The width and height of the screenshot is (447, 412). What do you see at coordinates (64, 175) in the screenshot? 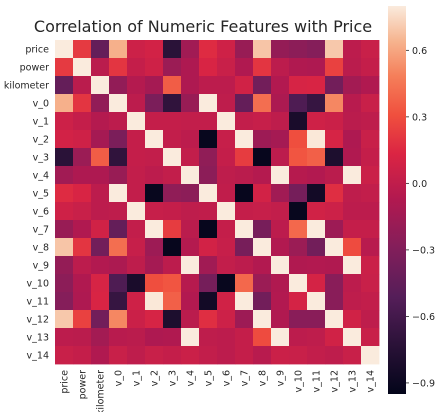
I see `heatmap-cell-v_4-price` at bounding box center [64, 175].